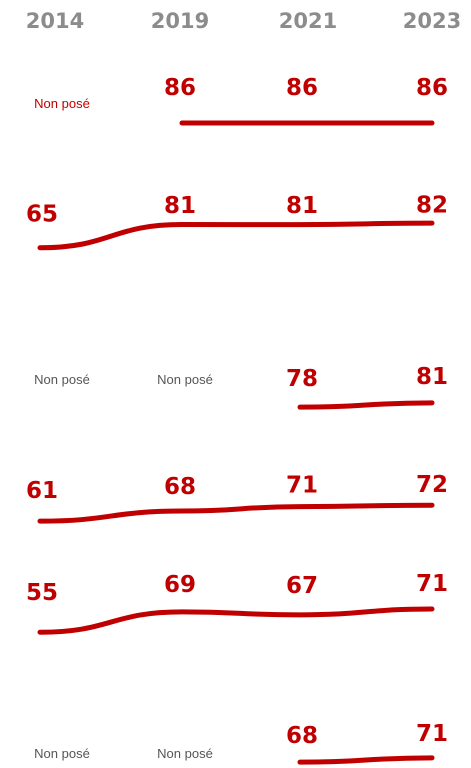 This screenshot has height=768, width=471. What do you see at coordinates (42, 215) in the screenshot?
I see `data-label: 65` at bounding box center [42, 215].